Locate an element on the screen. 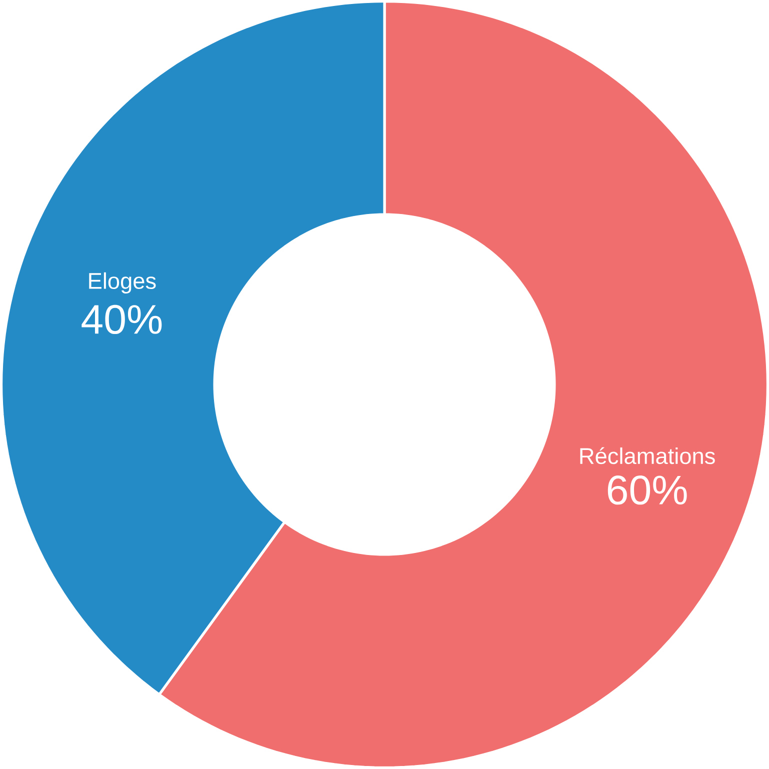  data-label: 40% is located at coordinates (122, 319).